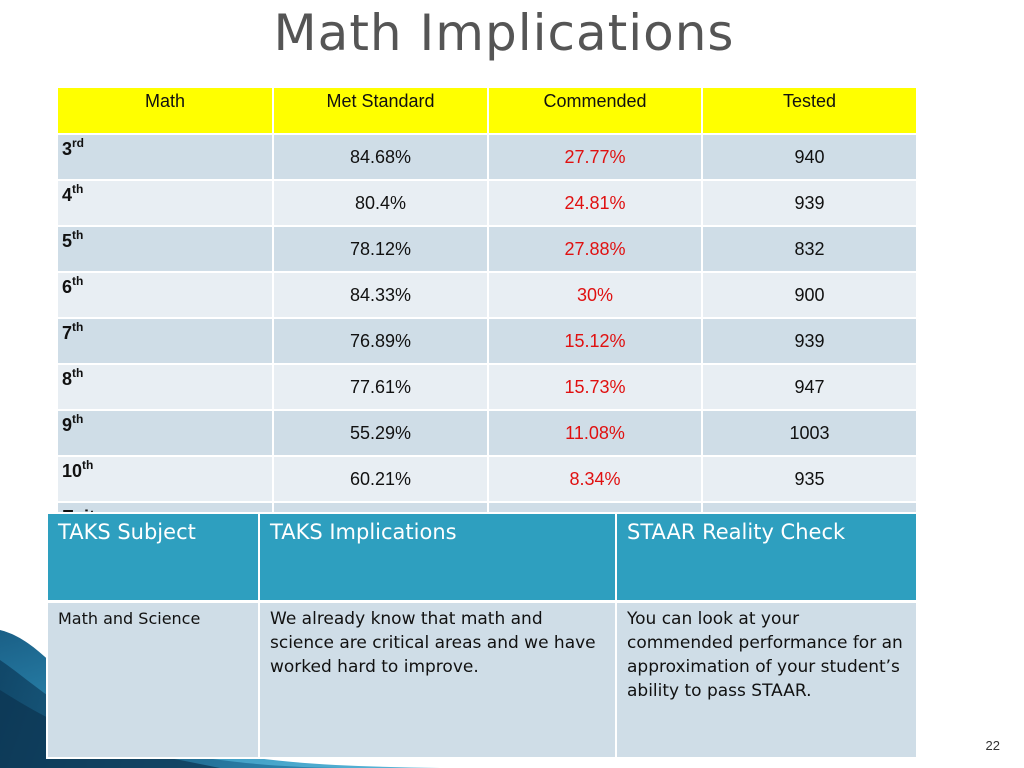  I want to click on commended-cell: 11.08%, so click(595, 433).